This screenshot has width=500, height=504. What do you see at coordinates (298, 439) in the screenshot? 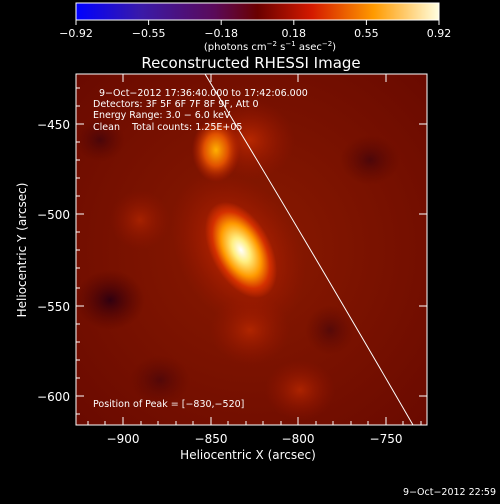
I see `x-tick-label: −800` at bounding box center [298, 439].